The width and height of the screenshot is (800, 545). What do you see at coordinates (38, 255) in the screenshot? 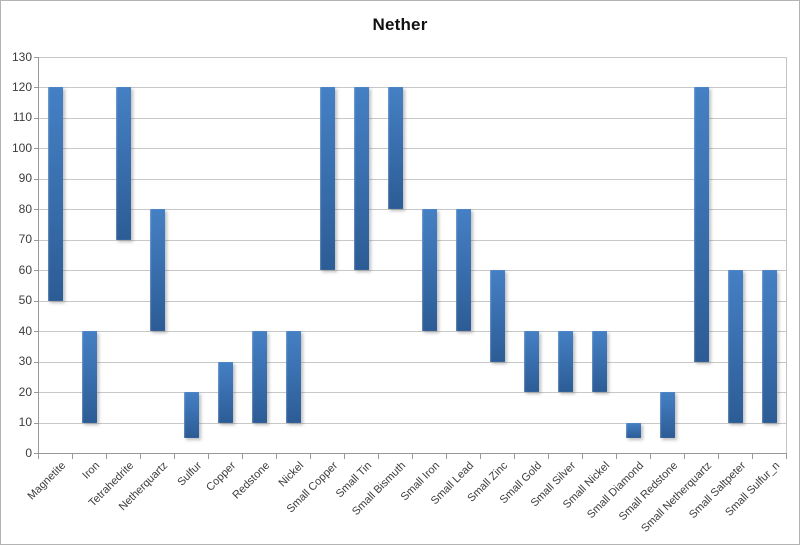
I see `y-axis-line` at bounding box center [38, 255].